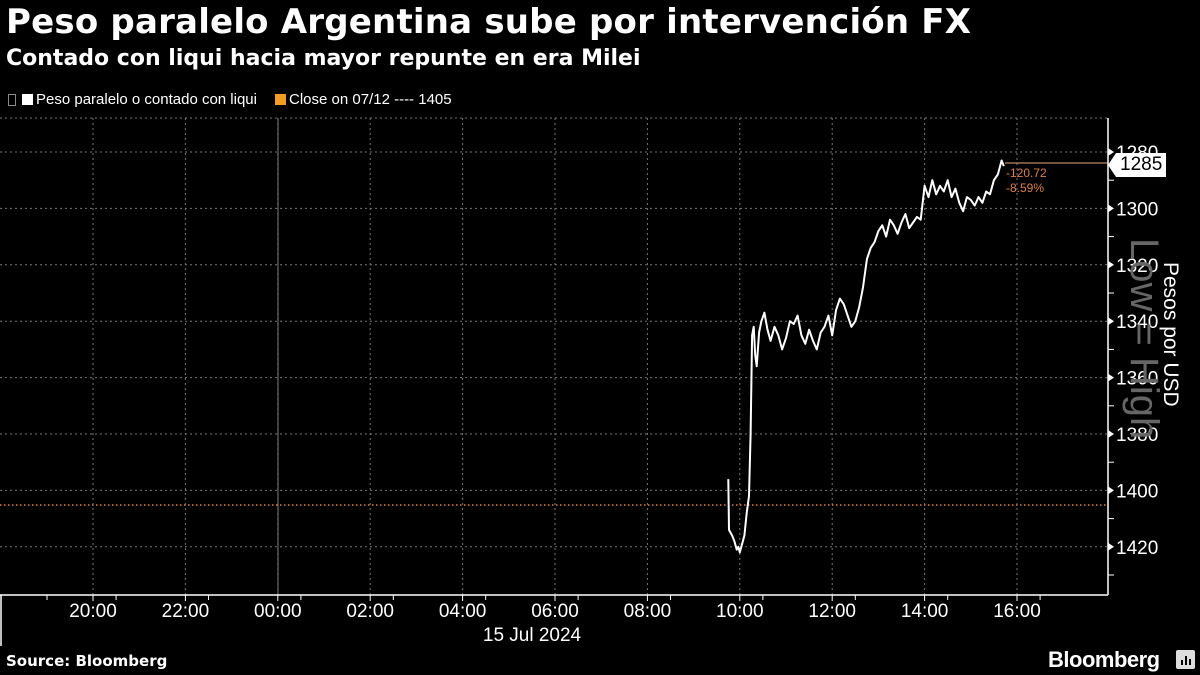 This screenshot has width=1200, height=675. I want to click on svg-text: 1300, so click(1137, 209).